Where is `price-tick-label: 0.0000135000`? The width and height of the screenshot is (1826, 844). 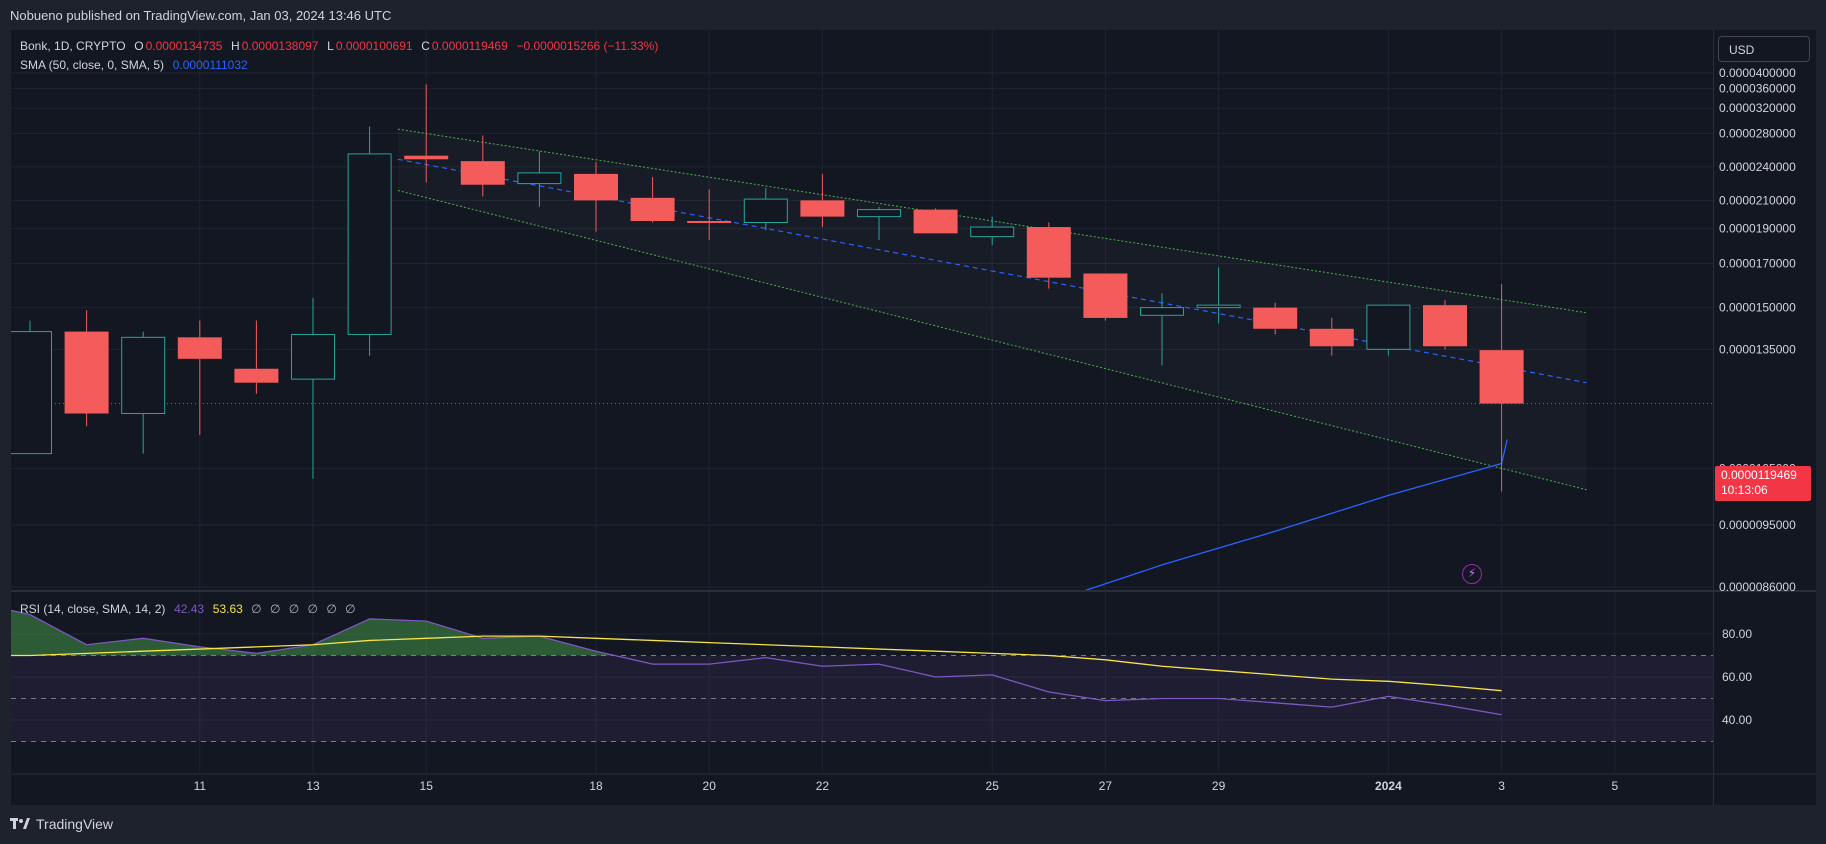 price-tick-label: 0.0000135000 is located at coordinates (1757, 349).